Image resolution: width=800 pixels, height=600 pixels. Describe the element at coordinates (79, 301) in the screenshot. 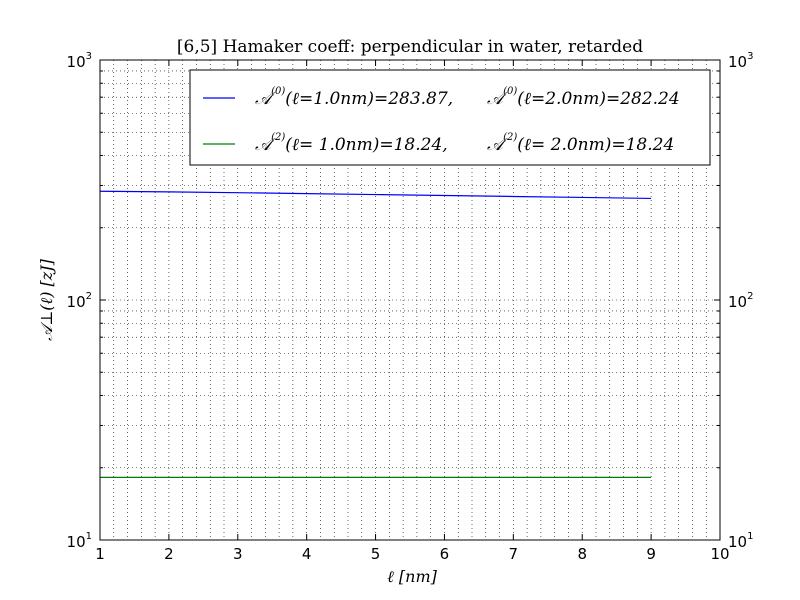

I see `y-tick-label: 10²` at that location.